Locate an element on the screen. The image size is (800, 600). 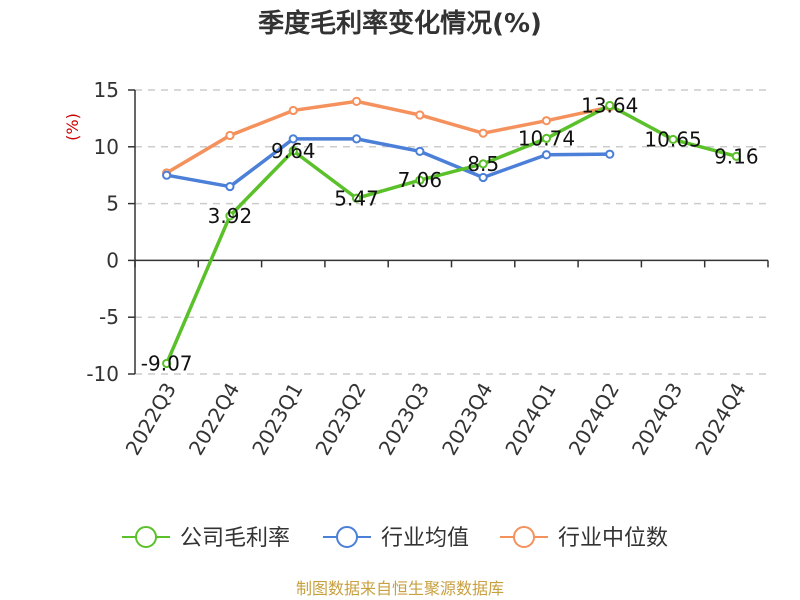
legend: 公司毛利率 行业均值 行业中位数 is located at coordinates (395, 538).